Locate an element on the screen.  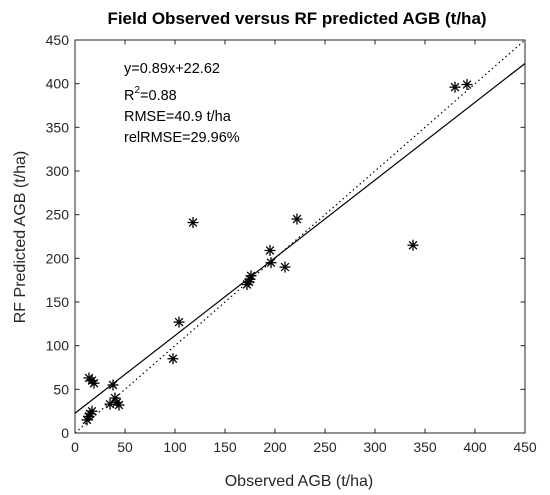
y-tick-label: 250 is located at coordinates (58, 215).